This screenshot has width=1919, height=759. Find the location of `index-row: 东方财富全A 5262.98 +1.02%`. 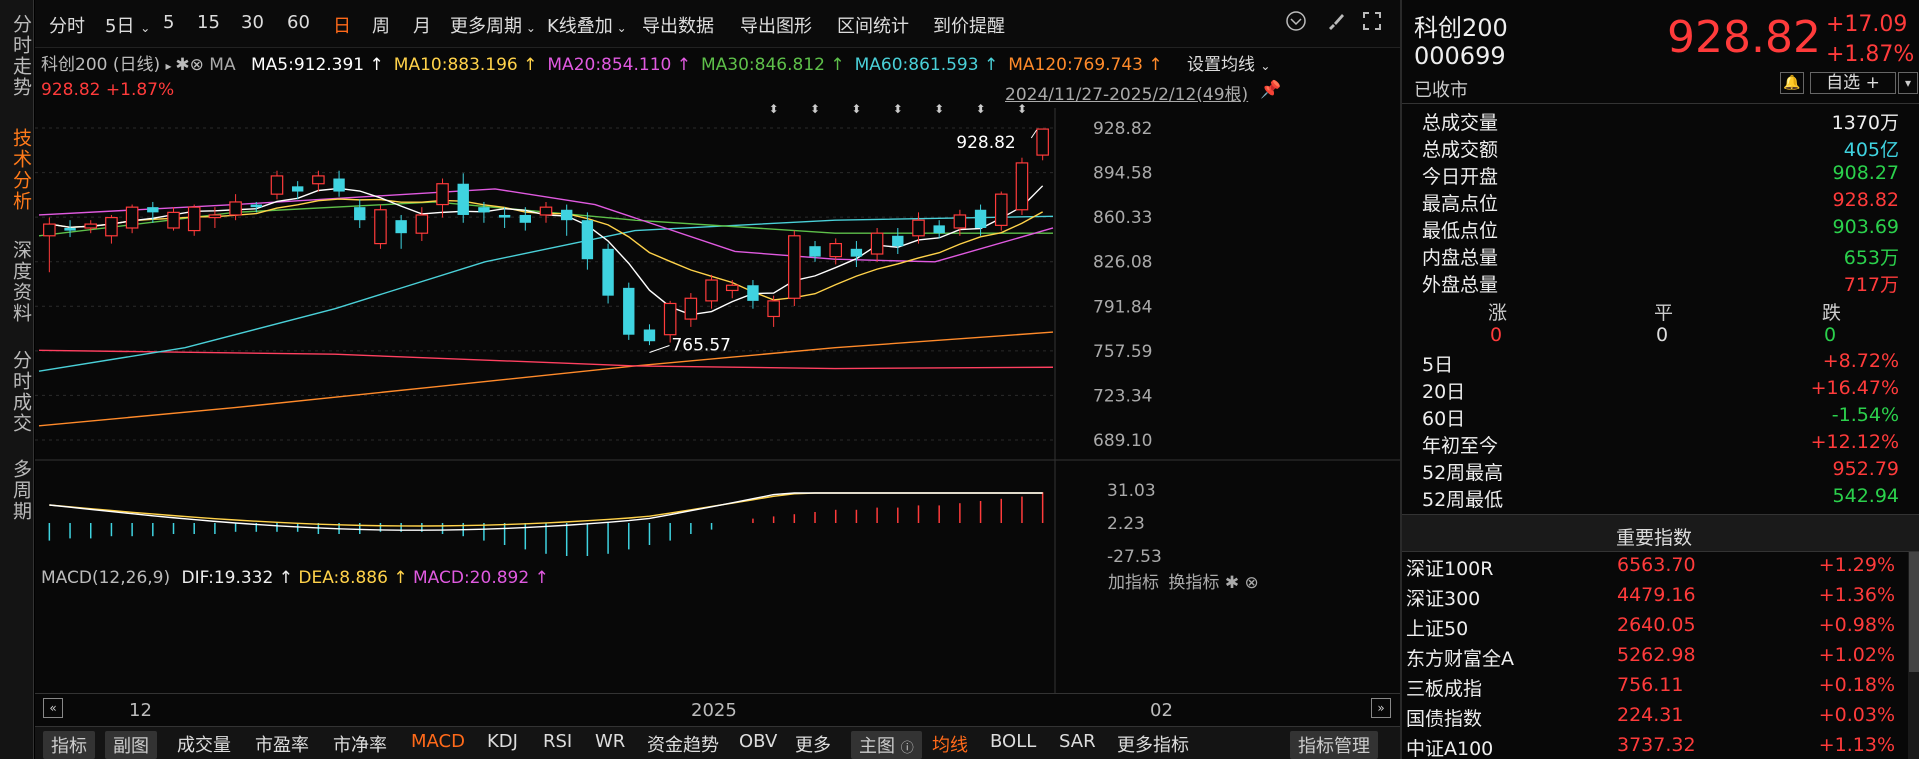

index-row: 东方财富全A 5262.98 +1.02% is located at coordinates (1654, 659).